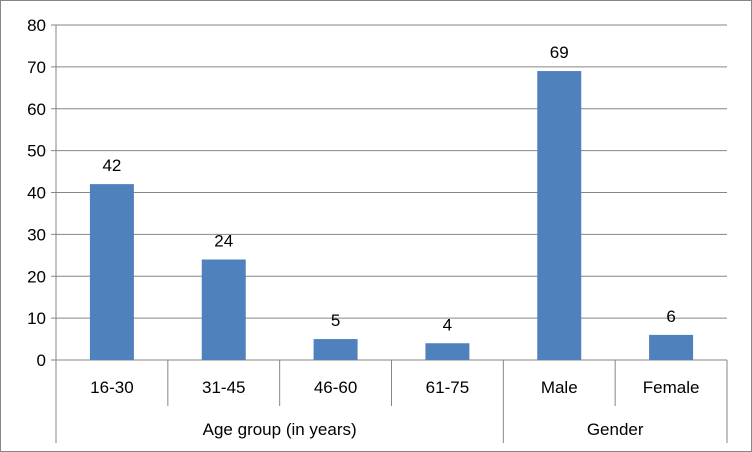  Describe the element at coordinates (335, 320) in the screenshot. I see `data-label: 5` at that location.